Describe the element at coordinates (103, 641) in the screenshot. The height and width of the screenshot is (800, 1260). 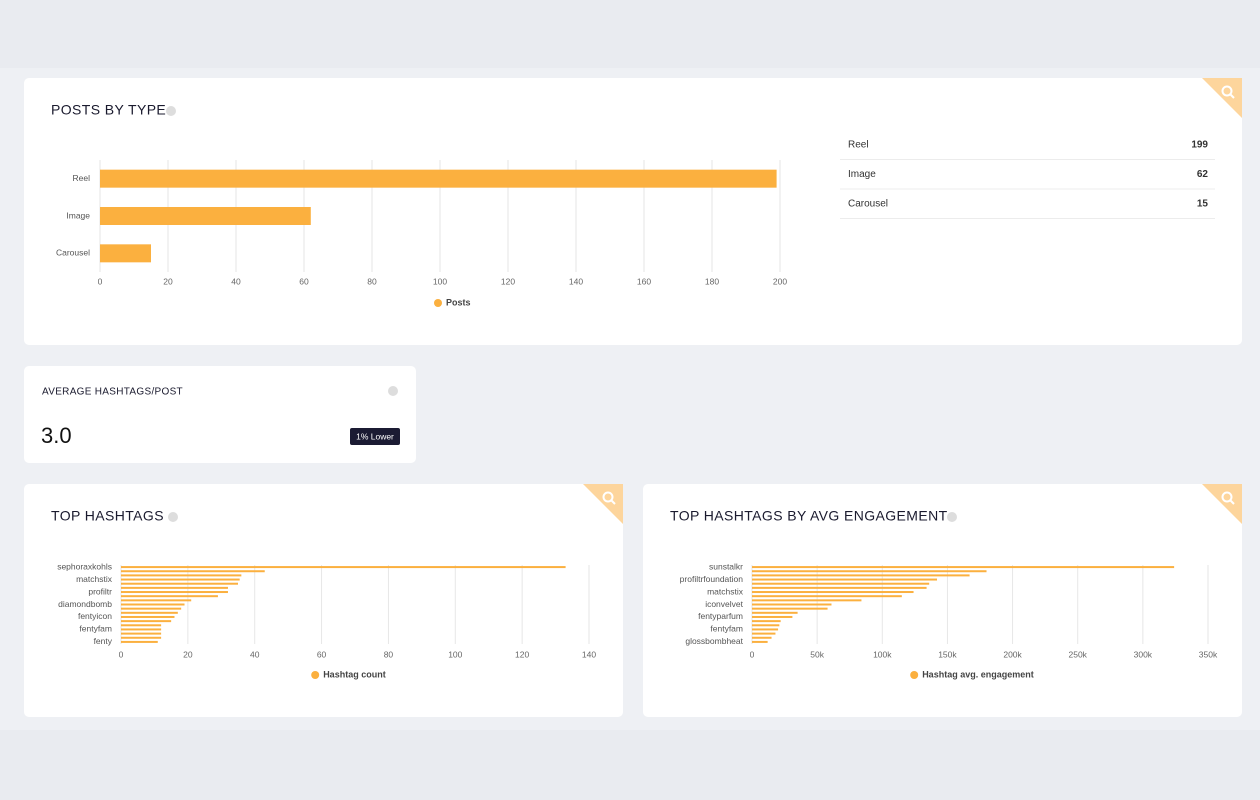
I see `y-tick-label: fenty` at that location.